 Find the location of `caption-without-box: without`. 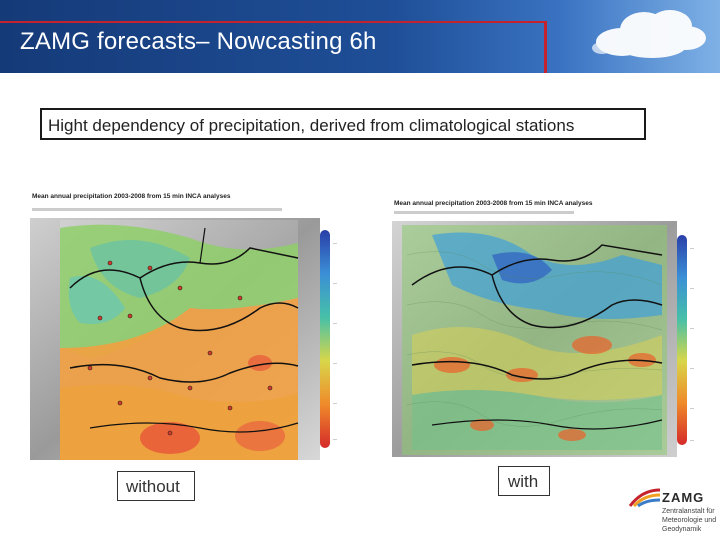

caption-without-box: without is located at coordinates (156, 486).